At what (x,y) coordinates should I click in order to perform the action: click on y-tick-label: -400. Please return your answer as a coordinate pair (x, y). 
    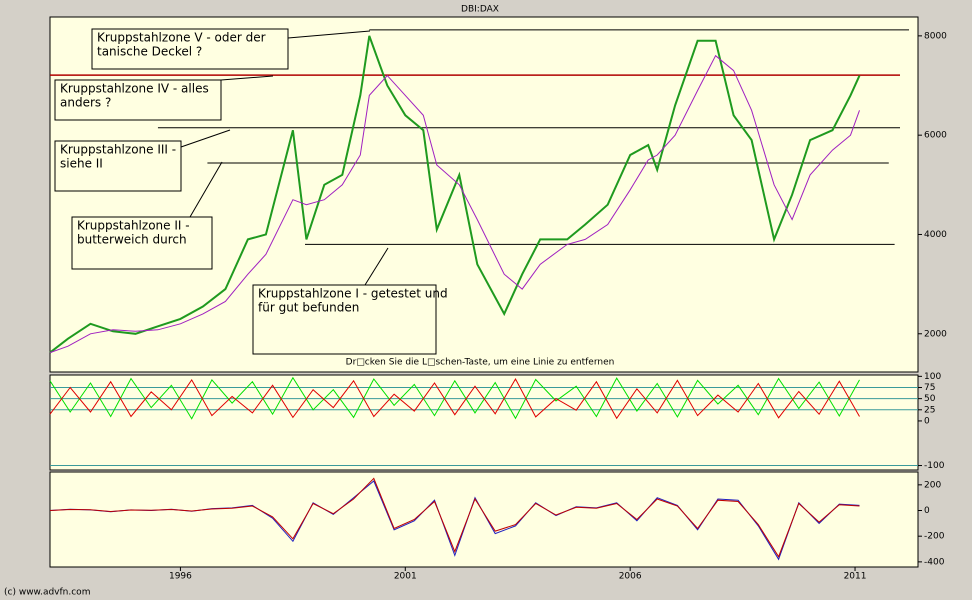
    Looking at the image, I should click on (934, 562).